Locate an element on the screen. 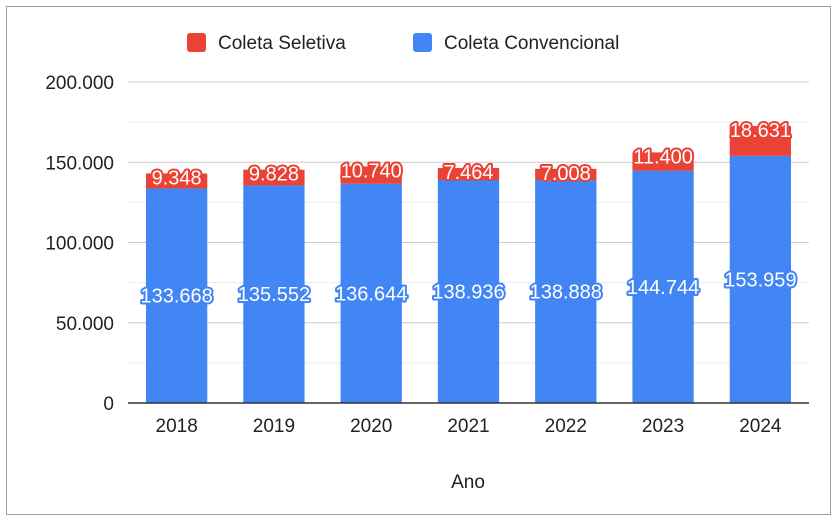 This screenshot has height=523, width=839. data-label-seletiva: 10.740 is located at coordinates (371, 171).